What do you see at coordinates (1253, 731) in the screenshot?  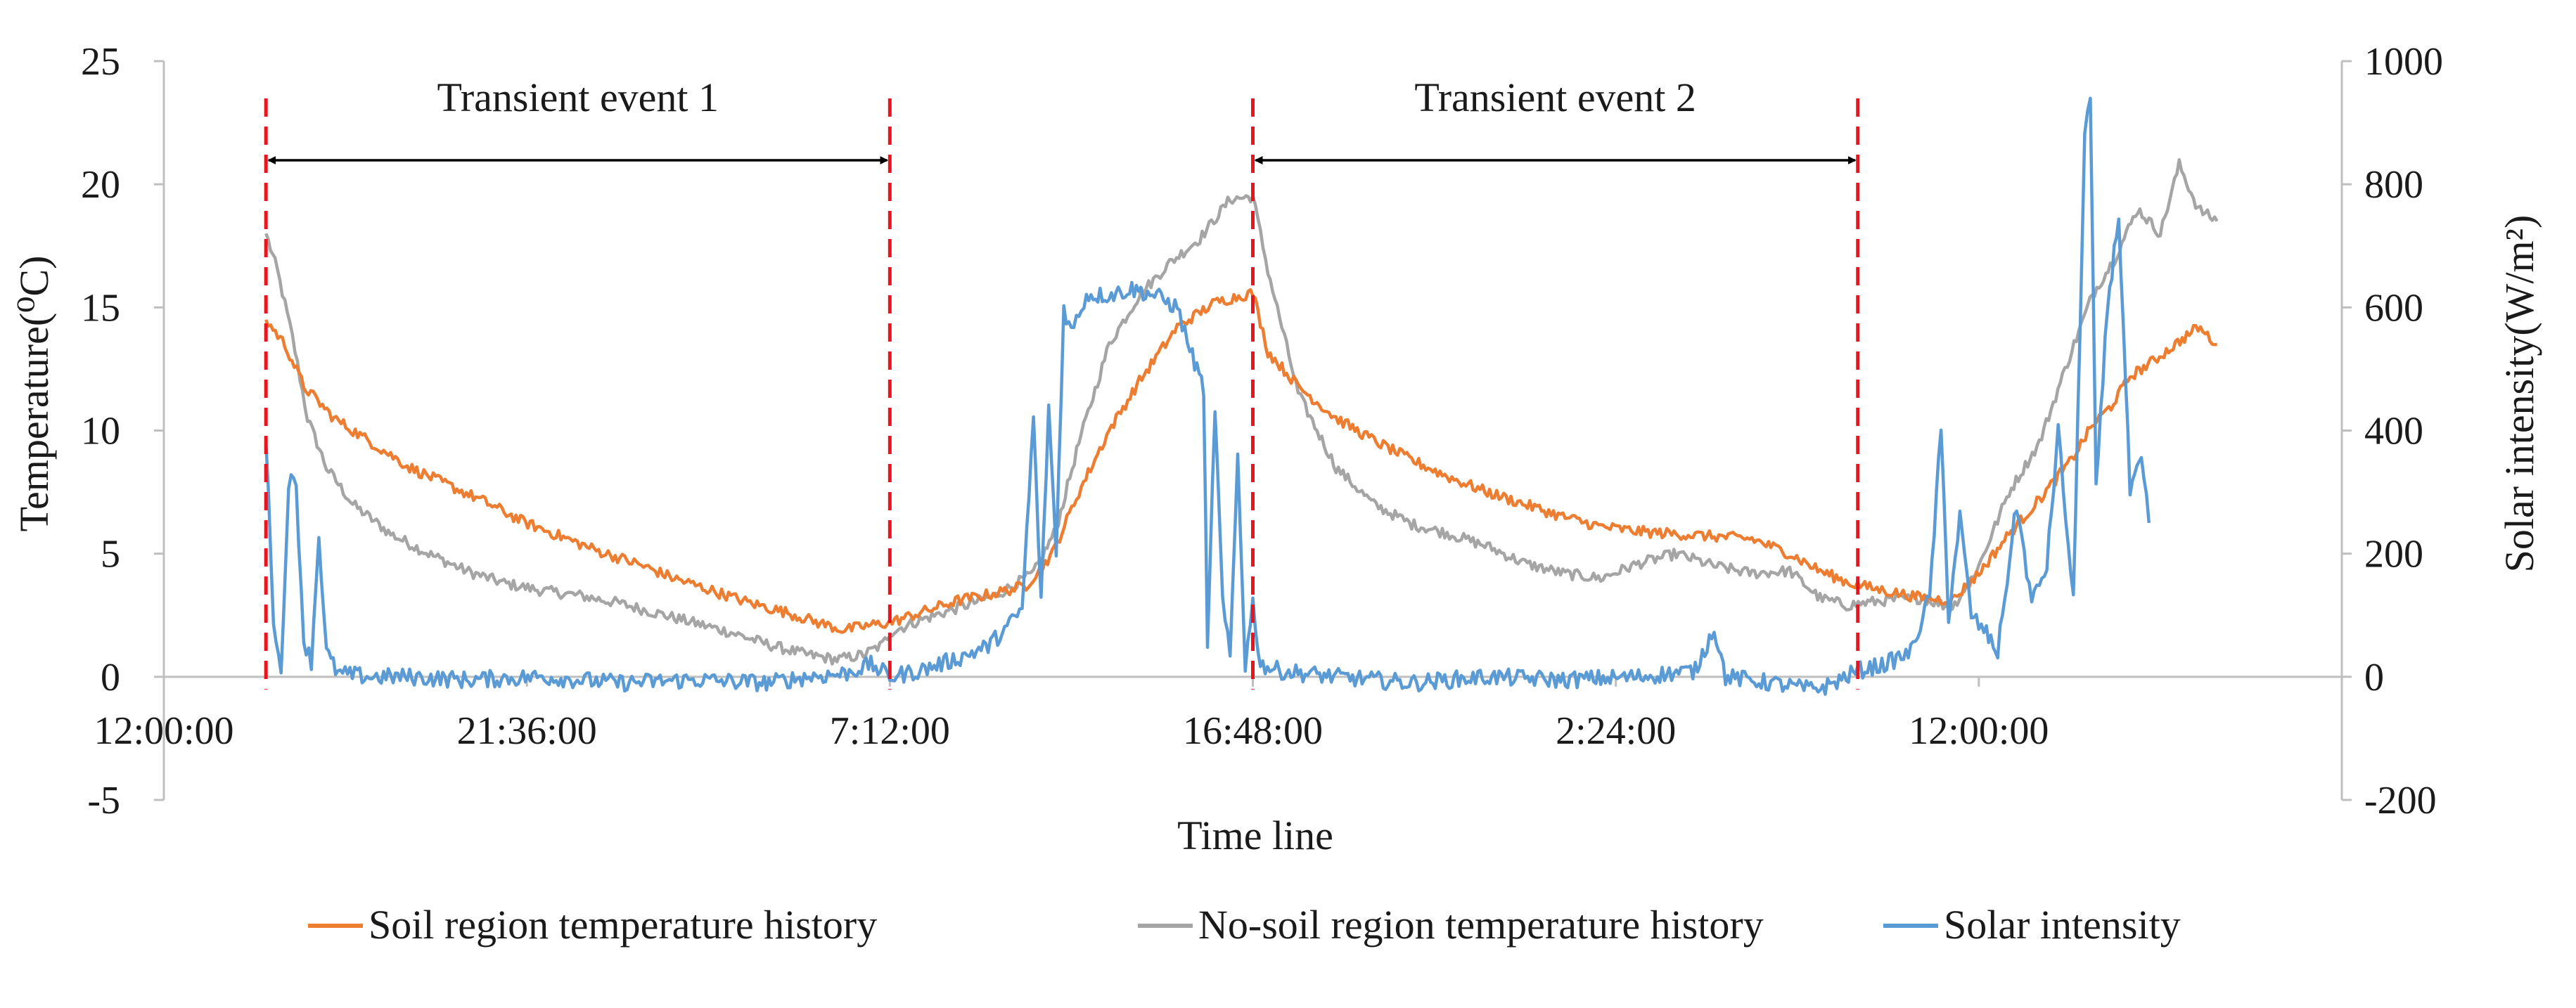 I see `x-tick-label: 16:48:00` at bounding box center [1253, 731].